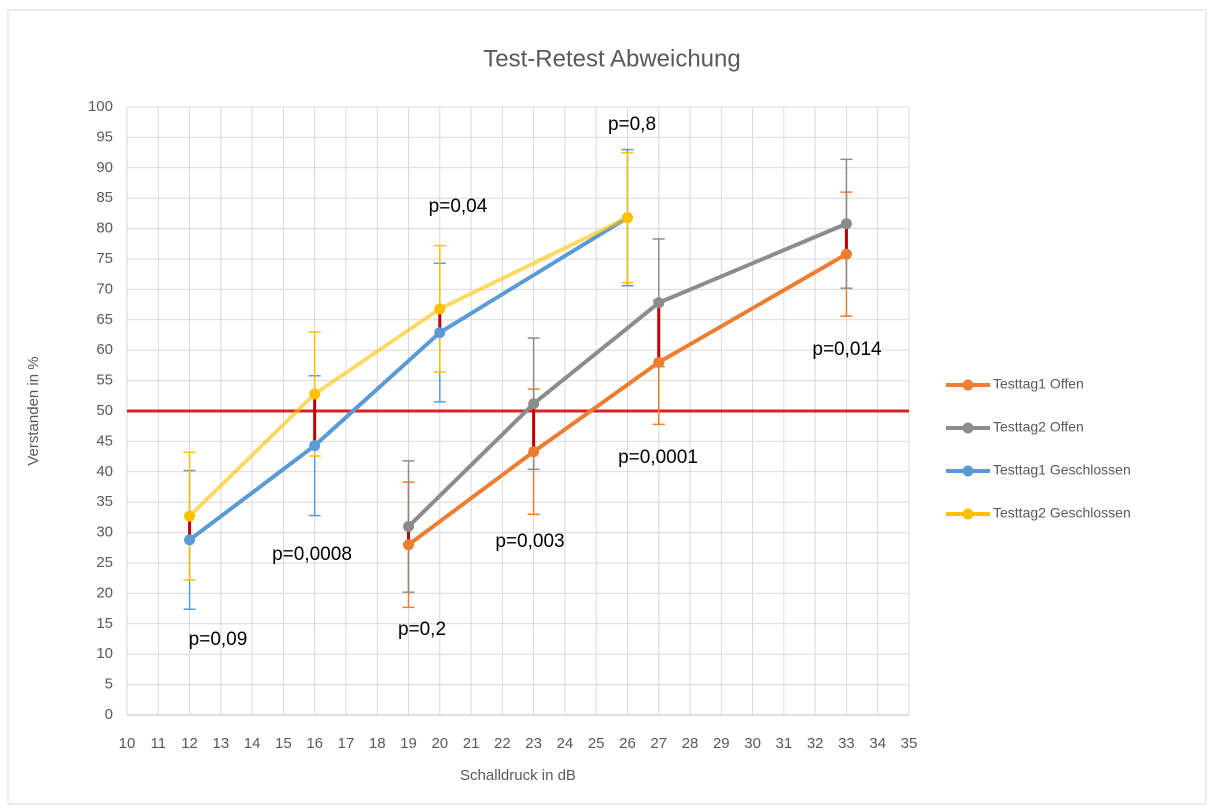  Describe the element at coordinates (1038, 384) in the screenshot. I see `legend-label: Testtag1 Offen` at that location.